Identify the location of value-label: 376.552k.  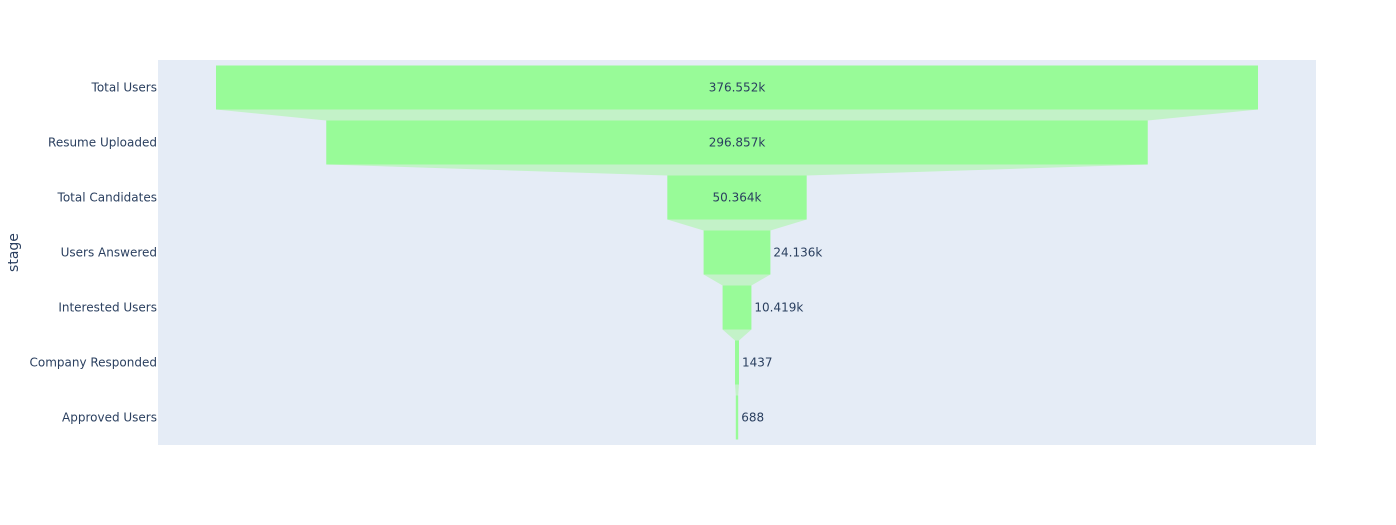
(737, 88).